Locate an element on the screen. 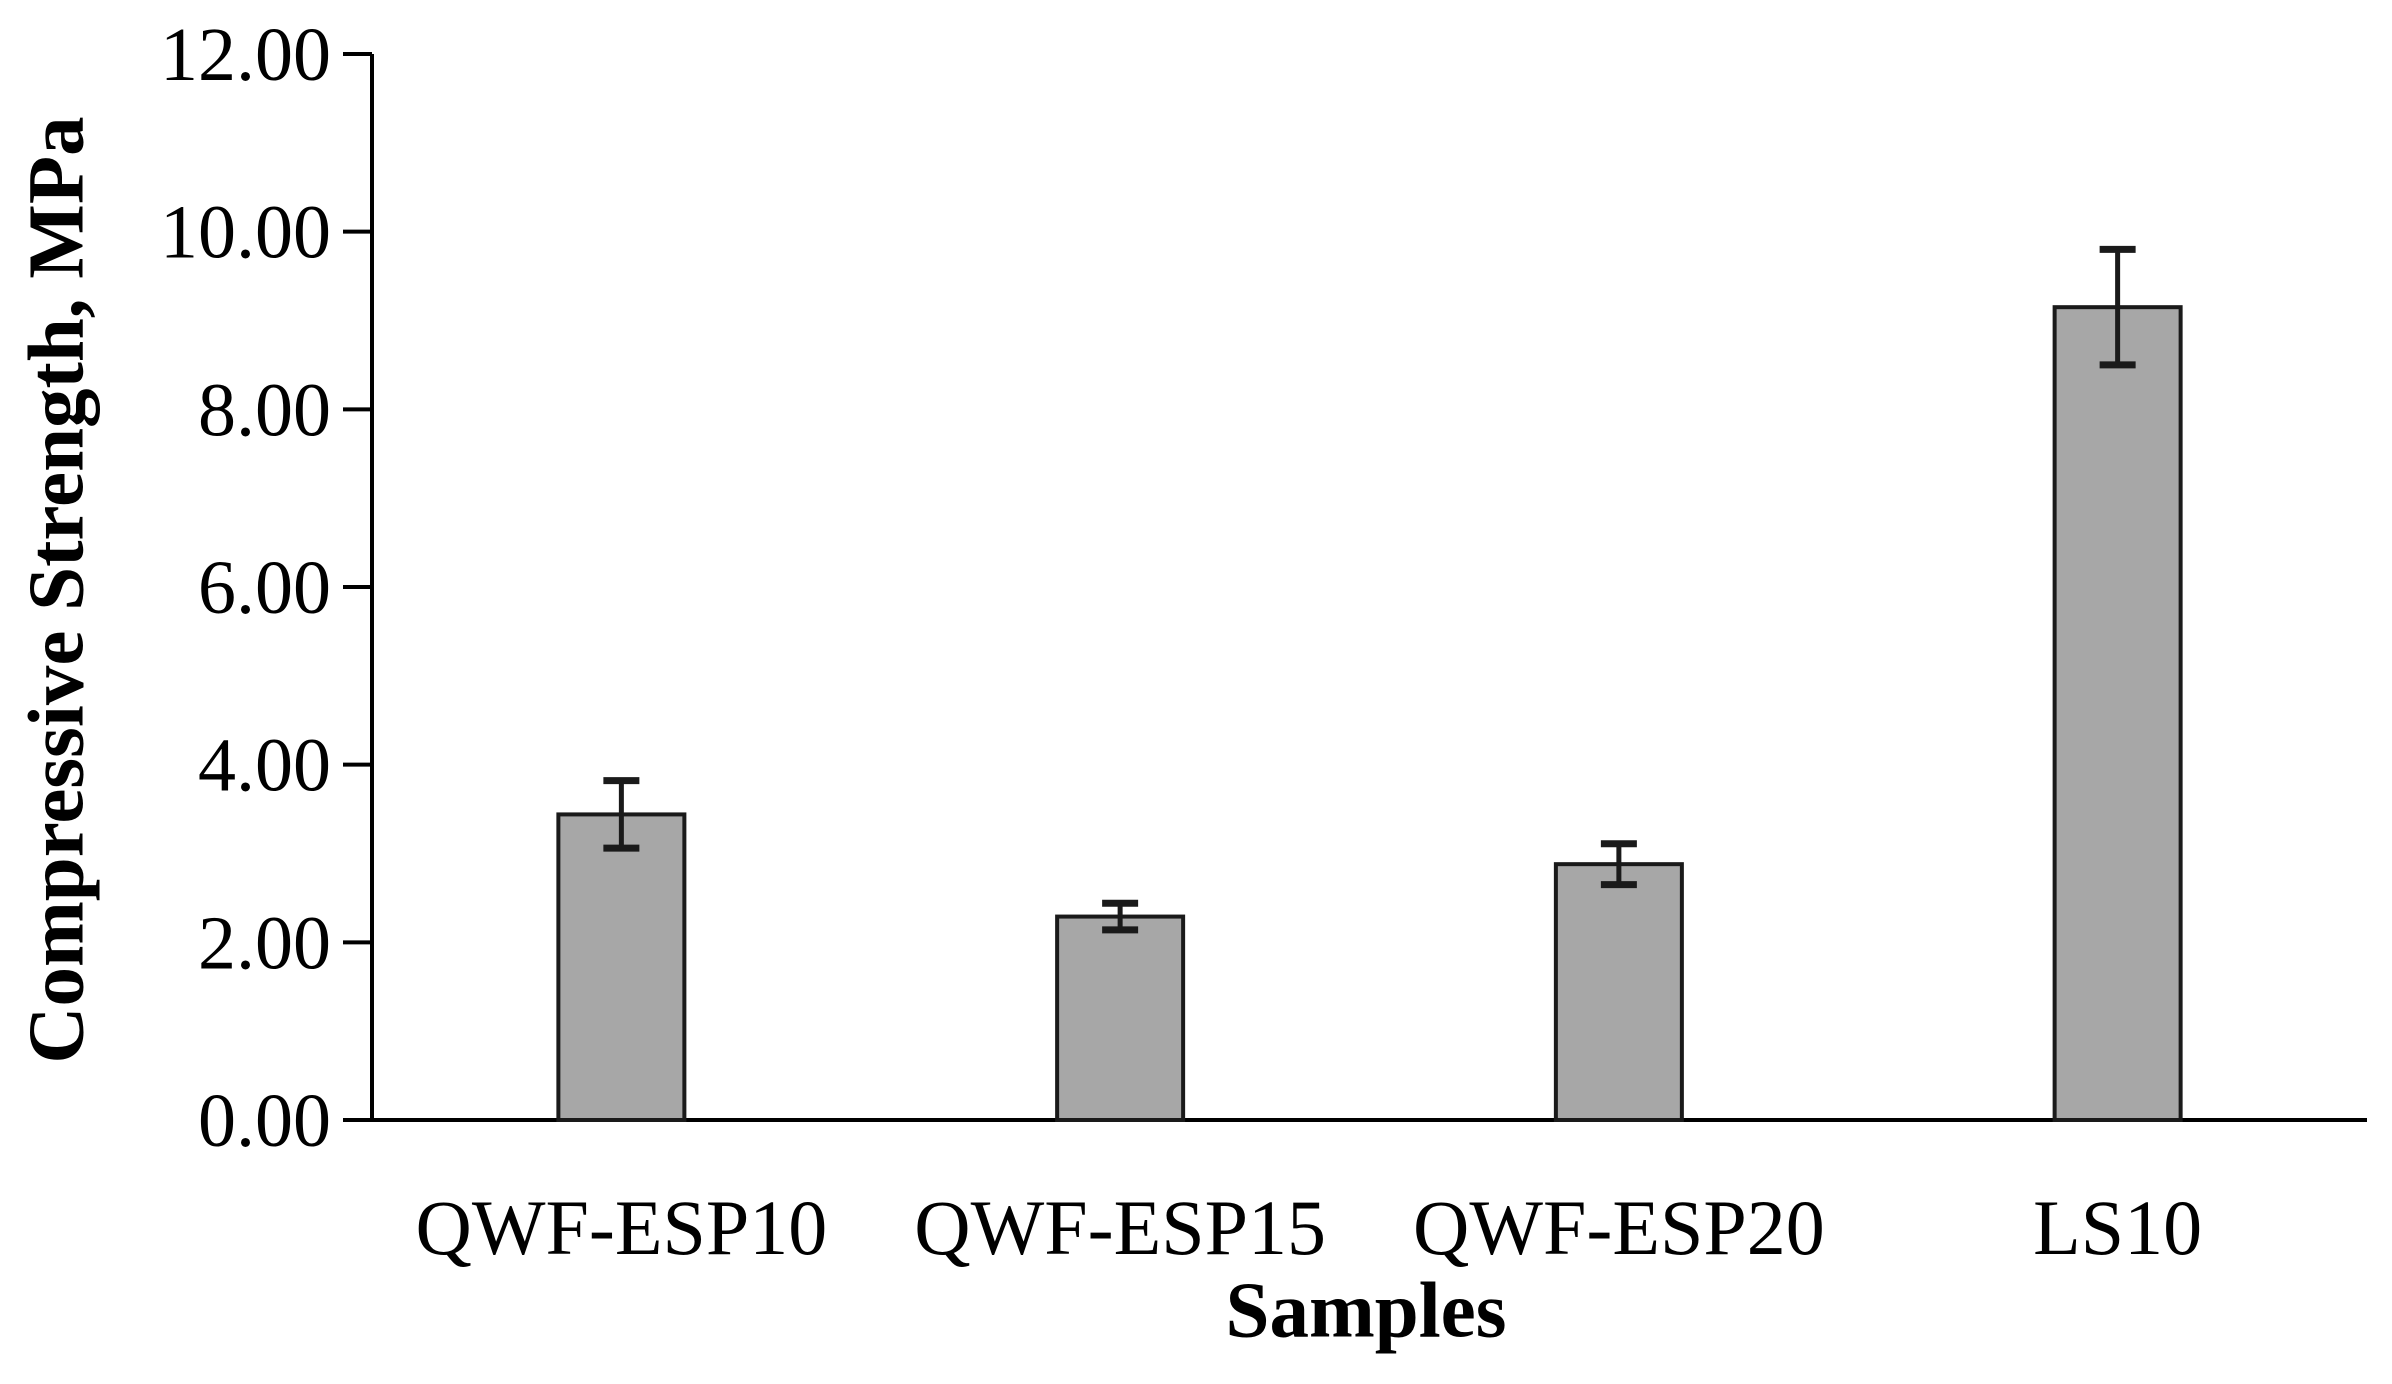 Image resolution: width=2392 pixels, height=1384 pixels. category-label: QWF-ESP10 is located at coordinates (622, 1227).